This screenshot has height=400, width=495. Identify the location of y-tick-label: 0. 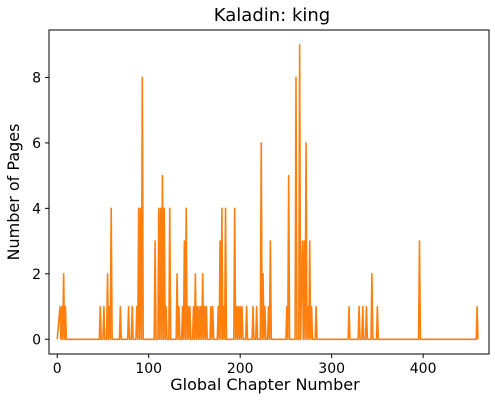
(36, 340).